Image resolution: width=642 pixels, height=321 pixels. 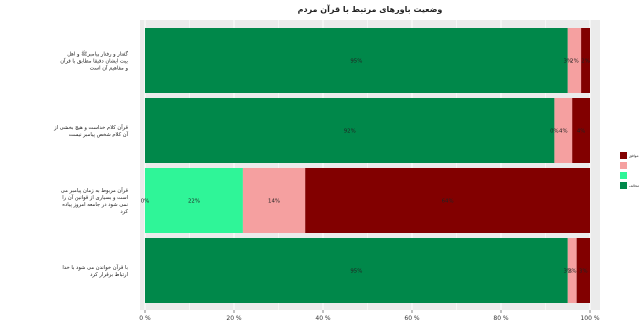 I want to click on legend: موافق مخالف, so click(x=629, y=170).